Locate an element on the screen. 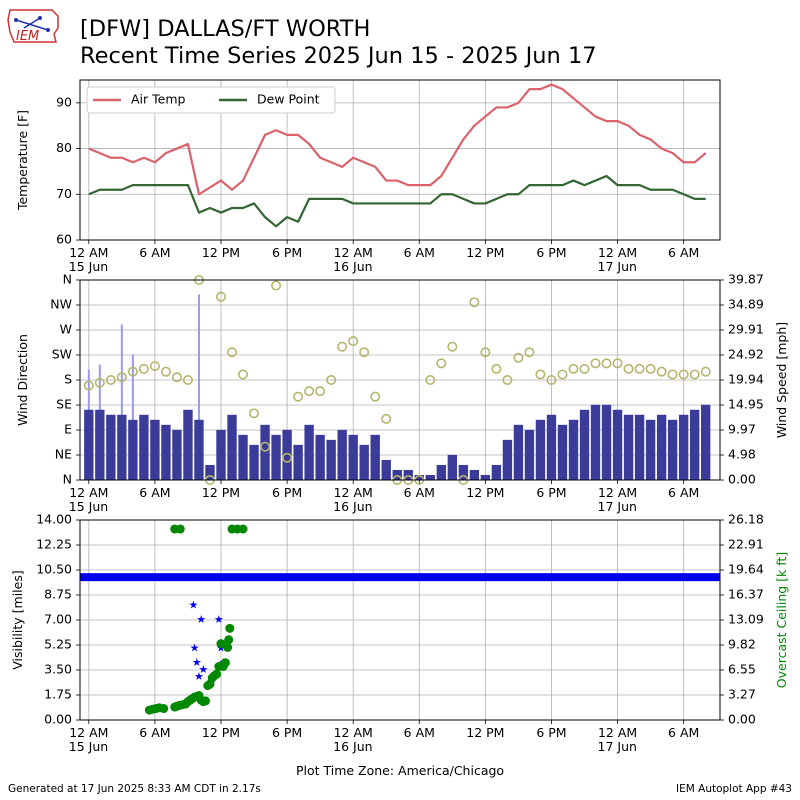 This screenshot has height=800, width=800. x-axis-label: Plot Time Zone: America/Chicago is located at coordinates (400, 770).